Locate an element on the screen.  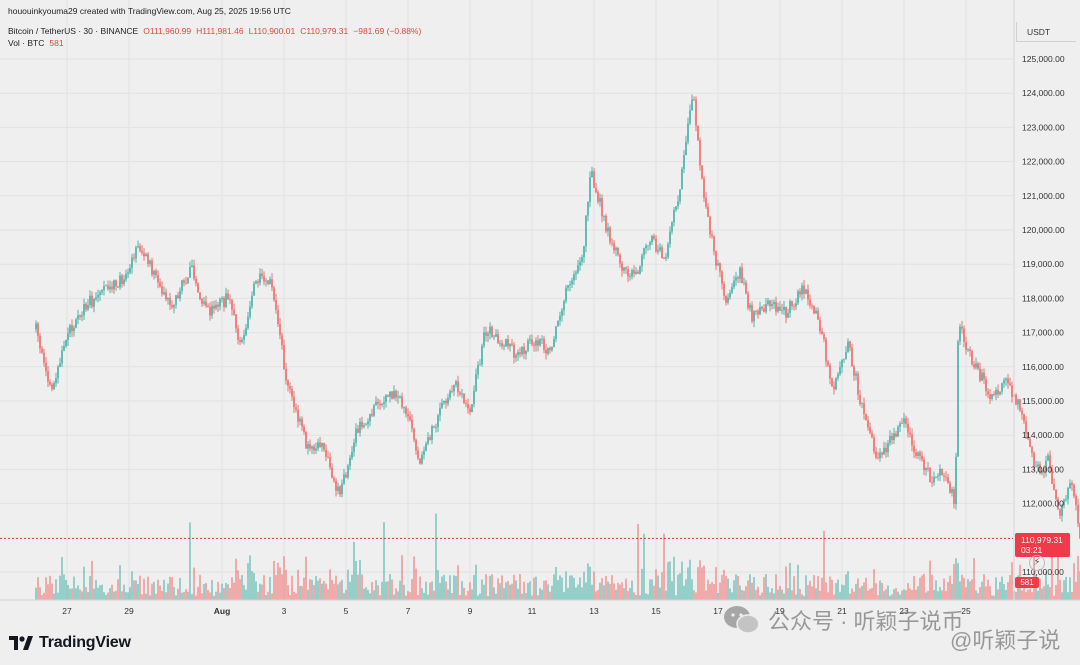
tradingview-logo: TradingView is located at coordinates (70, 643).